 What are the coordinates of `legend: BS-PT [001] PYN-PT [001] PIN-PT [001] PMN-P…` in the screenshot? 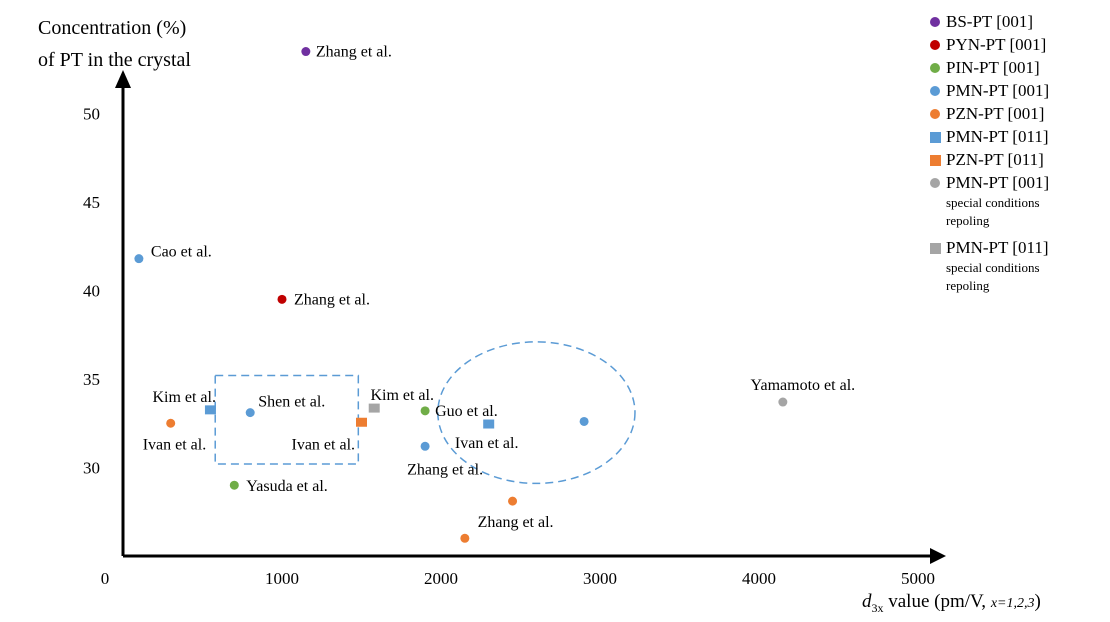 It's located at (1014, 157).